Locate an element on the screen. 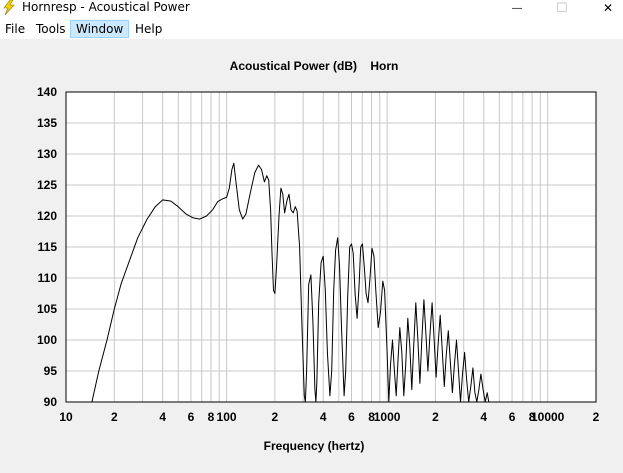 This screenshot has width=623, height=473. y-tick-label: 90 is located at coordinates (51, 402).